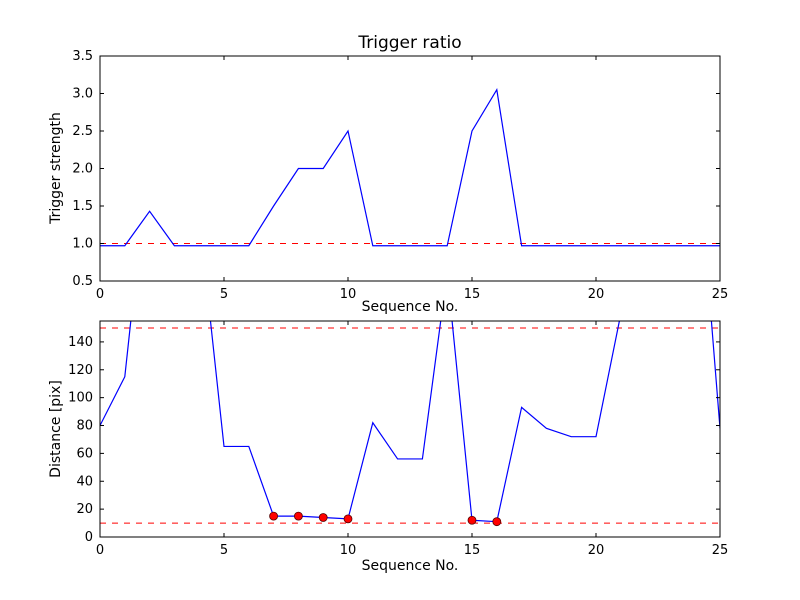 The height and width of the screenshot is (600, 800). I want to click on y-tick-label: 60, so click(84, 453).